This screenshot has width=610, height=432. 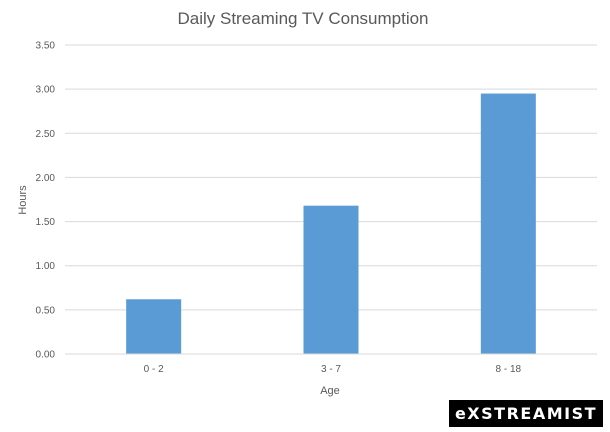 I want to click on y-axis-title: Hours, so click(x=23, y=200).